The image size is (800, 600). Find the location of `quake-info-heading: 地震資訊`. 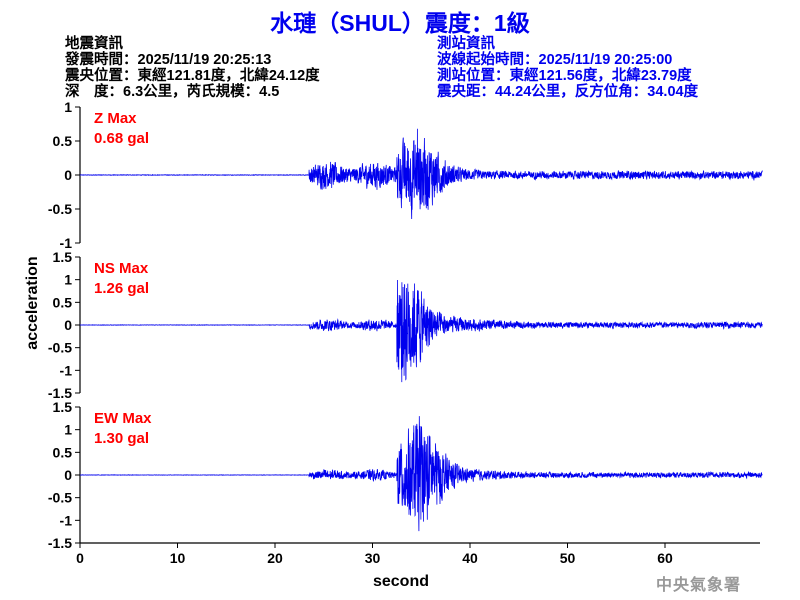

quake-info-heading: 地震資訊 is located at coordinates (94, 44).